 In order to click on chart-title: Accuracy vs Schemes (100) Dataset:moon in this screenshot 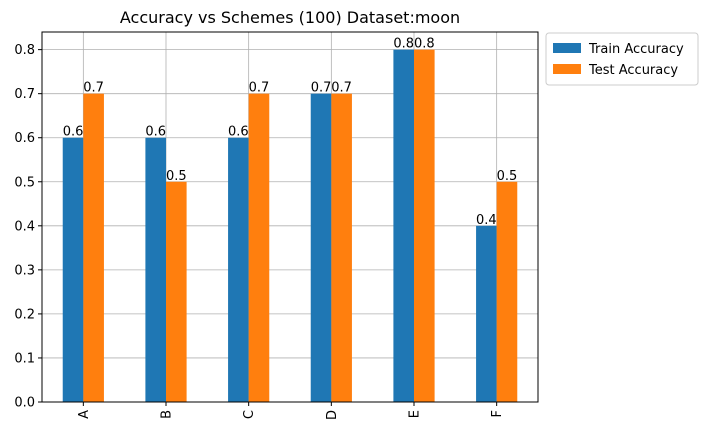, I will do `click(290, 17)`.